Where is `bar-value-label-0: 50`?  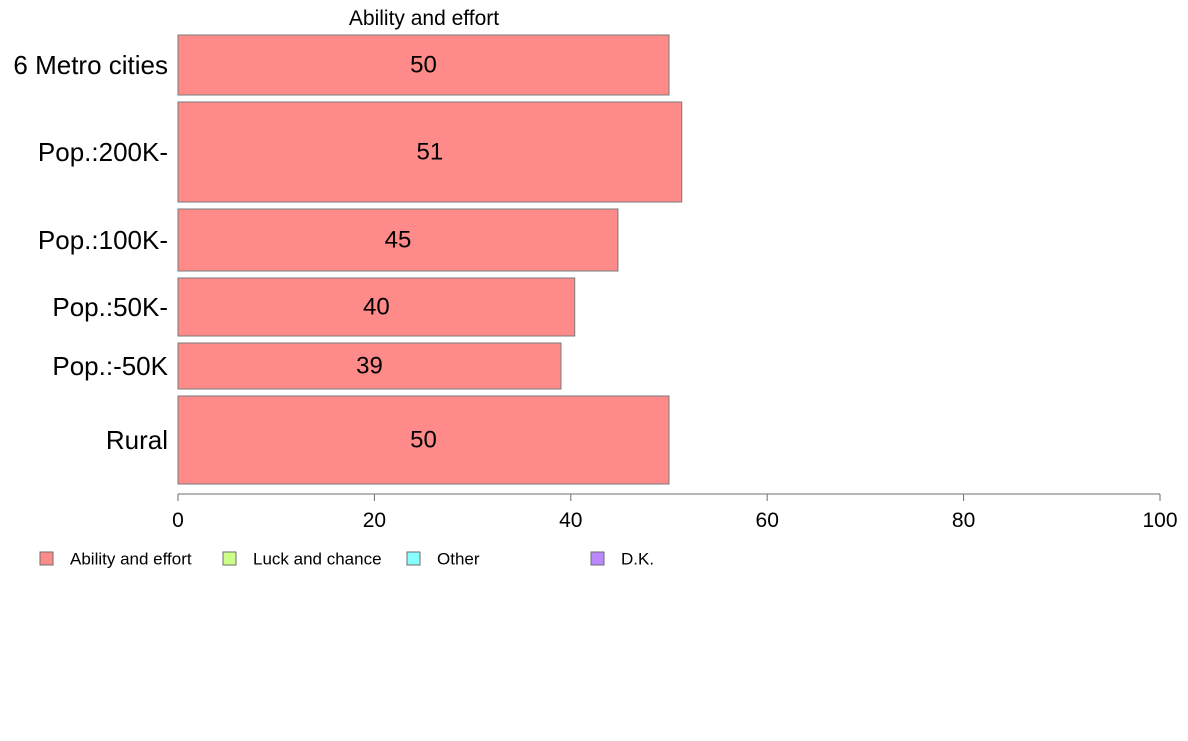
bar-value-label-0: 50 is located at coordinates (423, 65).